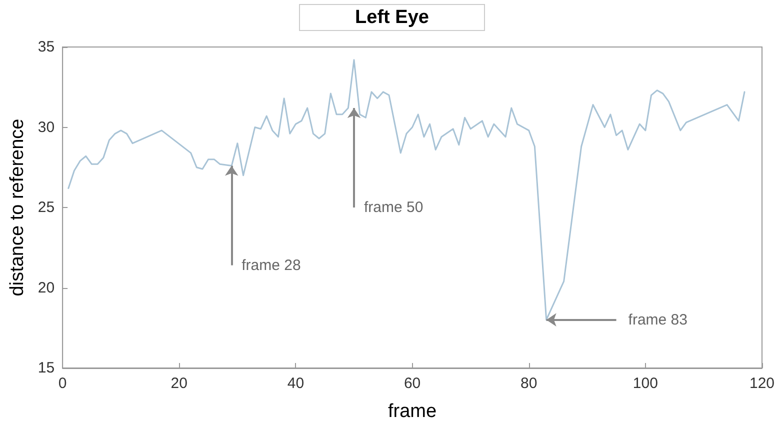  Describe the element at coordinates (46, 287) in the screenshot. I see `y-tick-label: 20` at that location.